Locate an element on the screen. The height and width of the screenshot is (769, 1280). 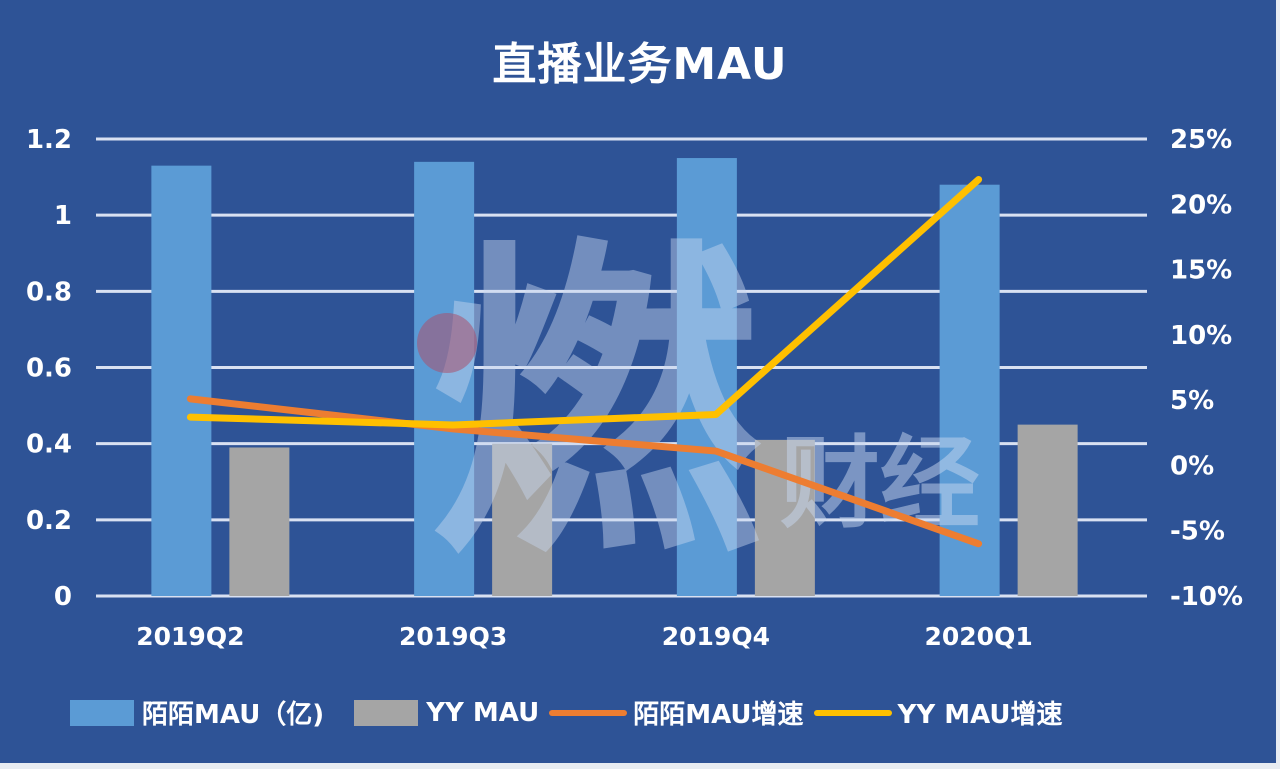
line-momo-growth is located at coordinates (584, 471).